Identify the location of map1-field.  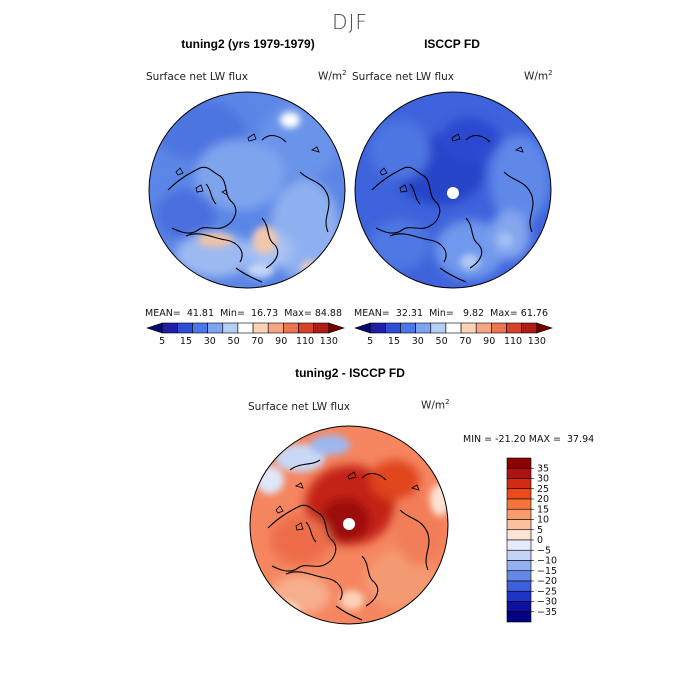
(247, 190).